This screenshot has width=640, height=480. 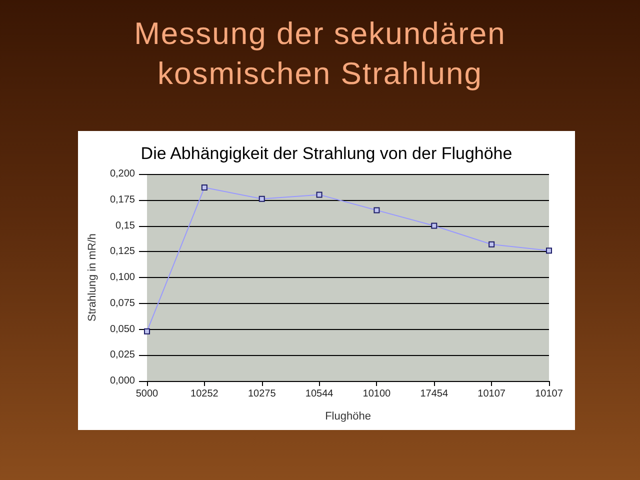 I want to click on x-tick-label: 10252, so click(x=204, y=394).